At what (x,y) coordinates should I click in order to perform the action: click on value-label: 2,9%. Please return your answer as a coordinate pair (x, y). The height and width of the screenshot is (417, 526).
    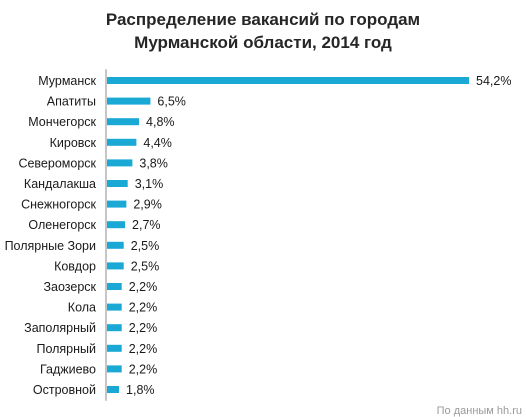
    Looking at the image, I should click on (147, 205).